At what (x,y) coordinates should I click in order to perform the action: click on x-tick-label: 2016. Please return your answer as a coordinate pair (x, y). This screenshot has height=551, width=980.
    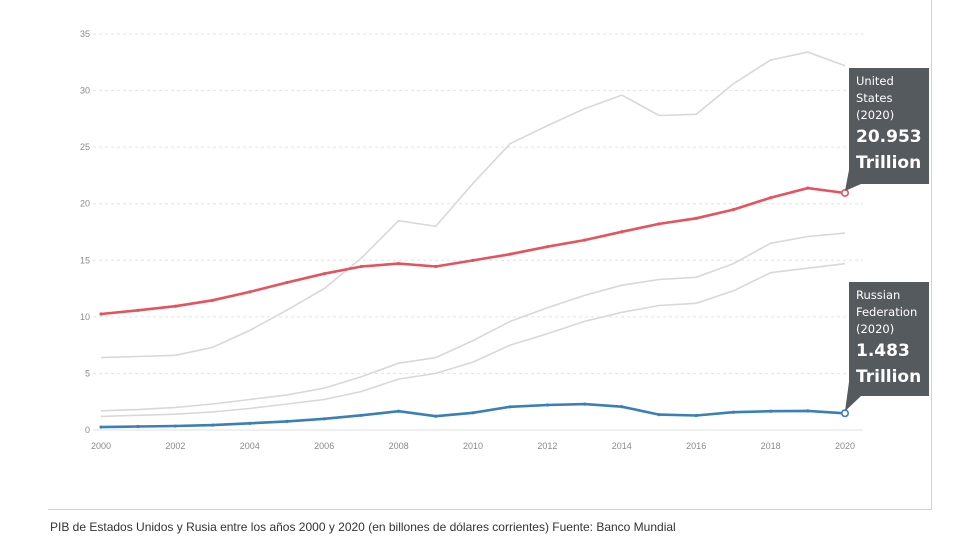
    Looking at the image, I should click on (696, 446).